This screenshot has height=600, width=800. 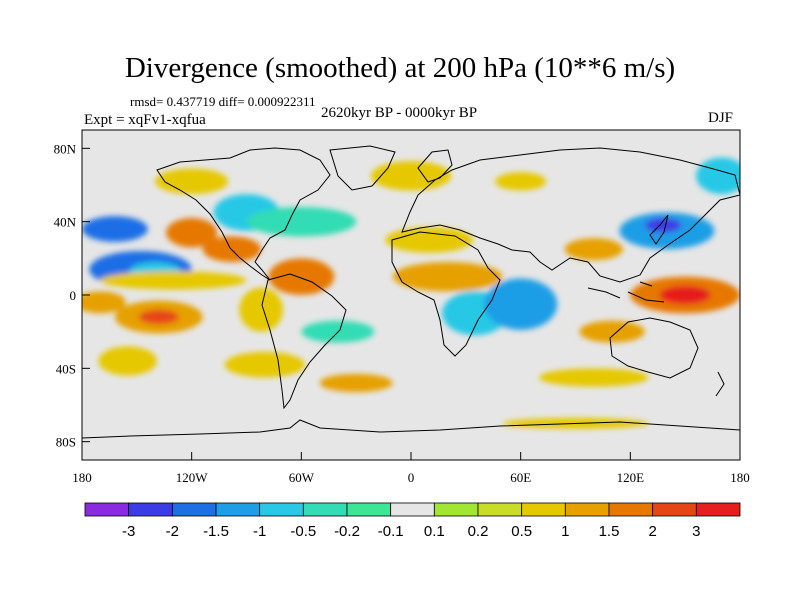 I want to click on colorbar-label: 1.5, so click(x=609, y=531).